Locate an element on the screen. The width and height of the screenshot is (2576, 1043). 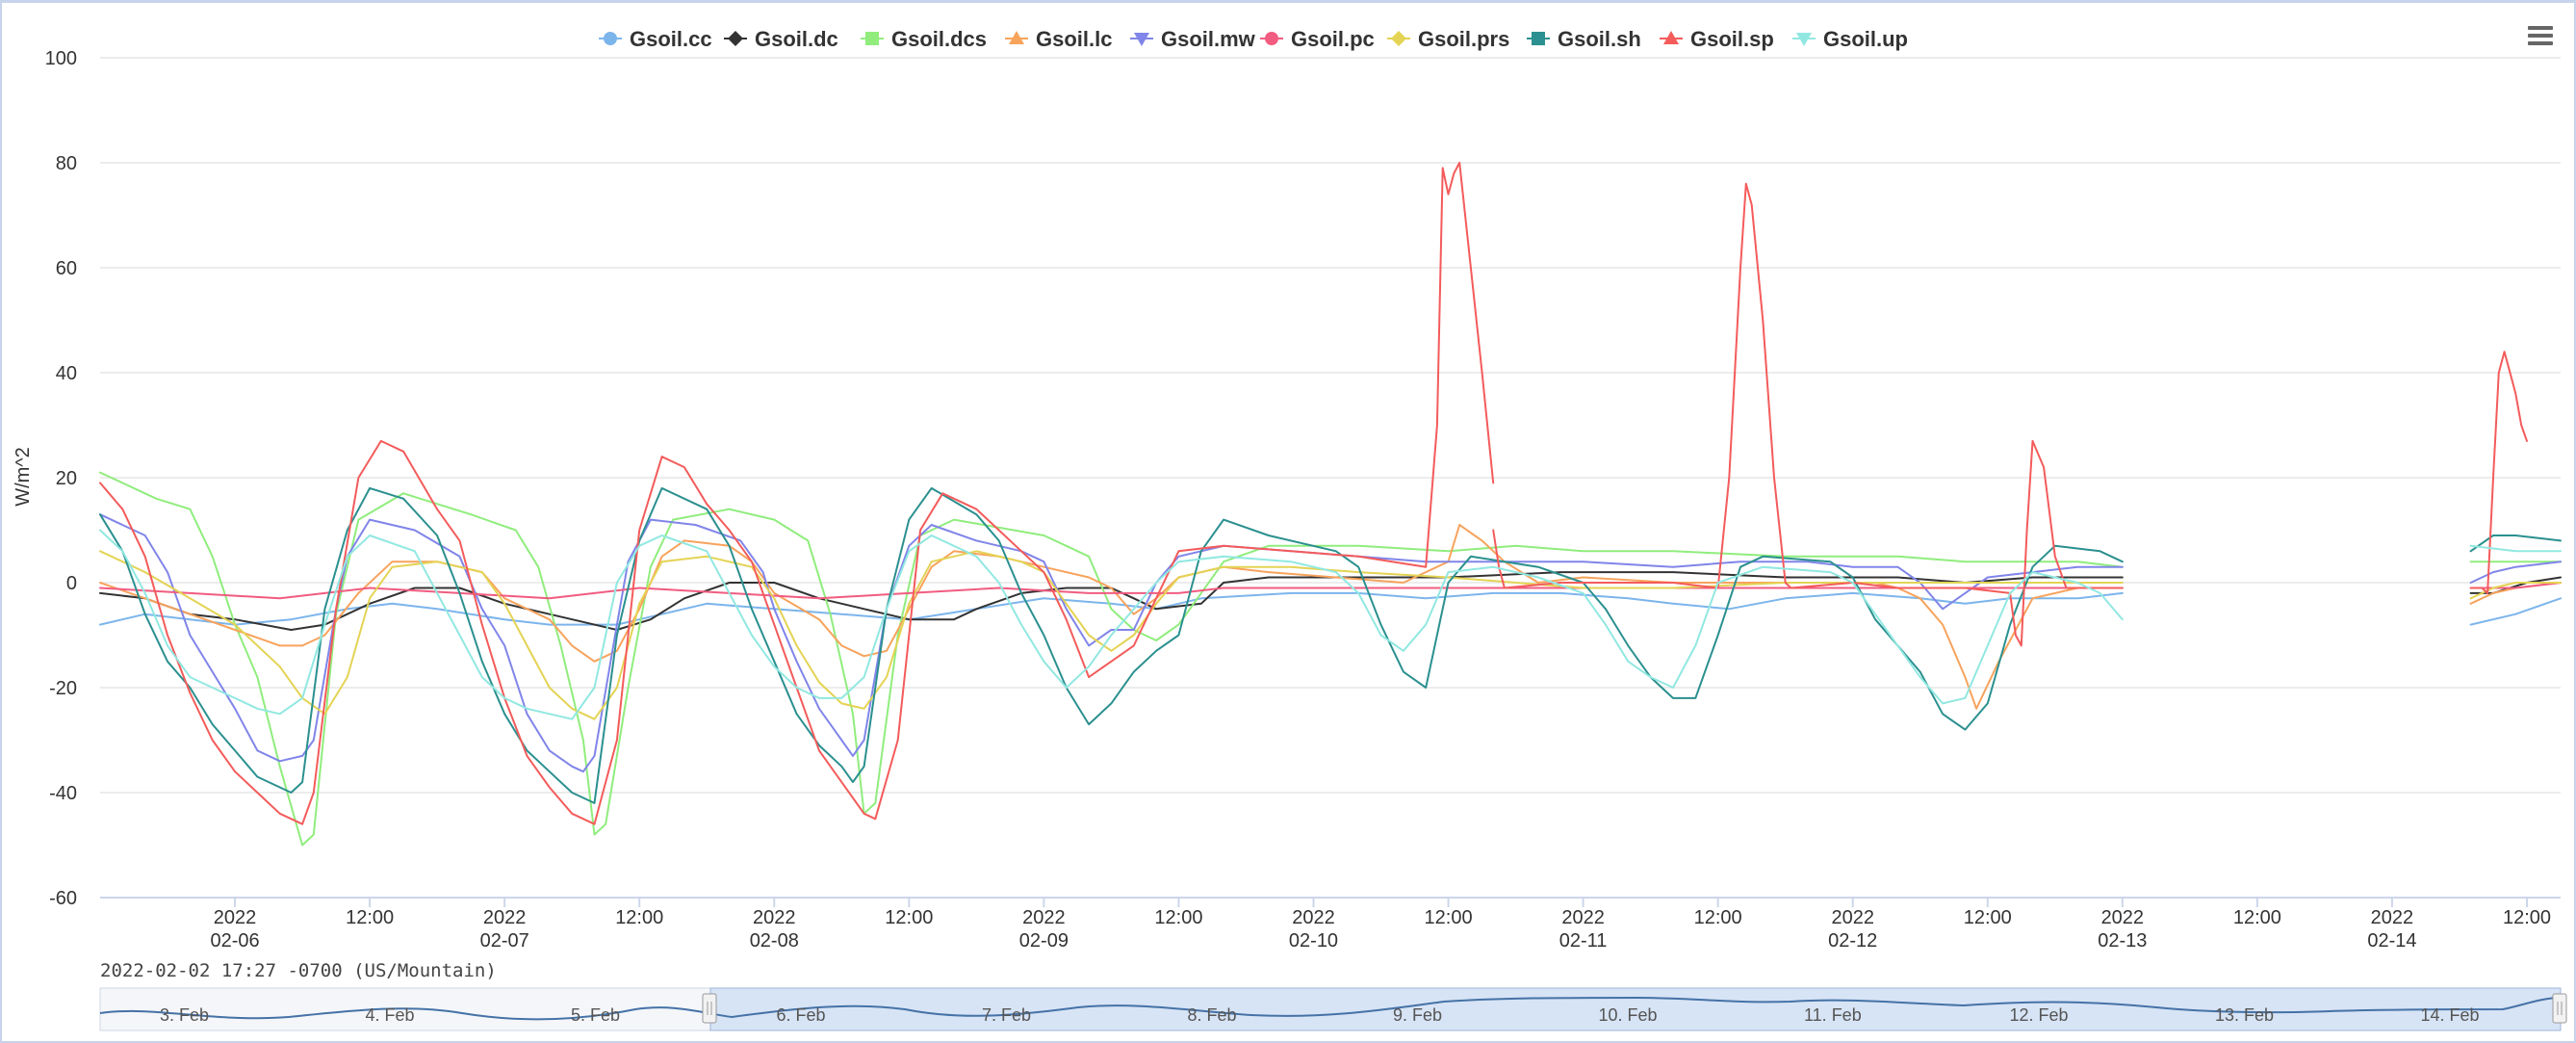
y-tick-label: 60 is located at coordinates (66, 268).